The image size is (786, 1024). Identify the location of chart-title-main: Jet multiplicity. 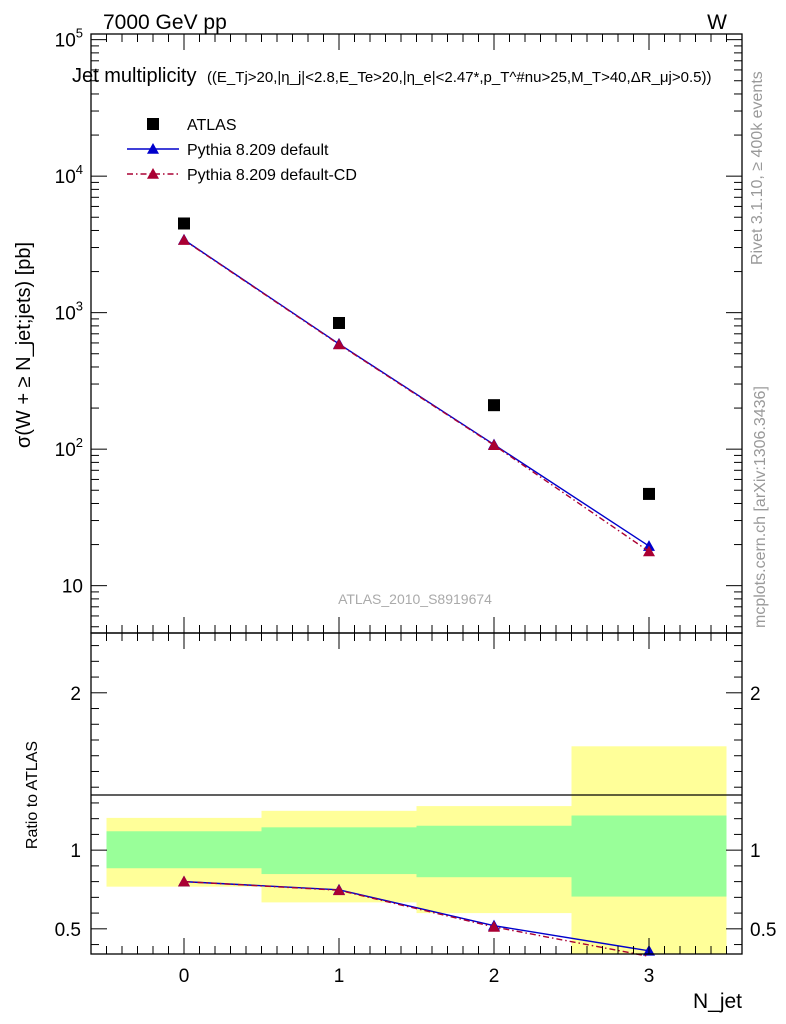
(134, 76).